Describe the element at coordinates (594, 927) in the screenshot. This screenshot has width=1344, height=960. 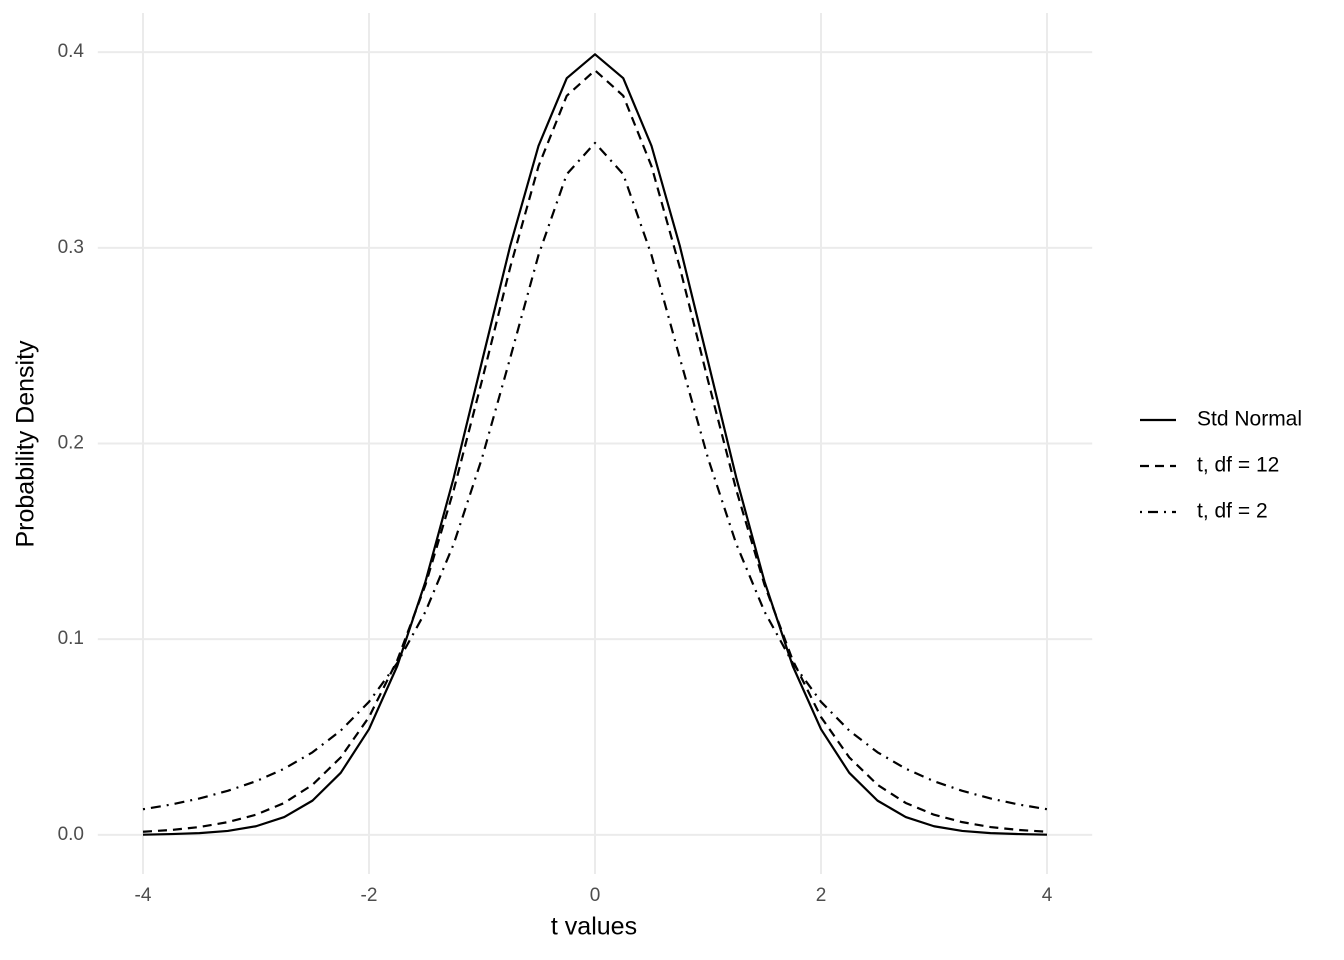
I see `x-axis-title: t values` at that location.